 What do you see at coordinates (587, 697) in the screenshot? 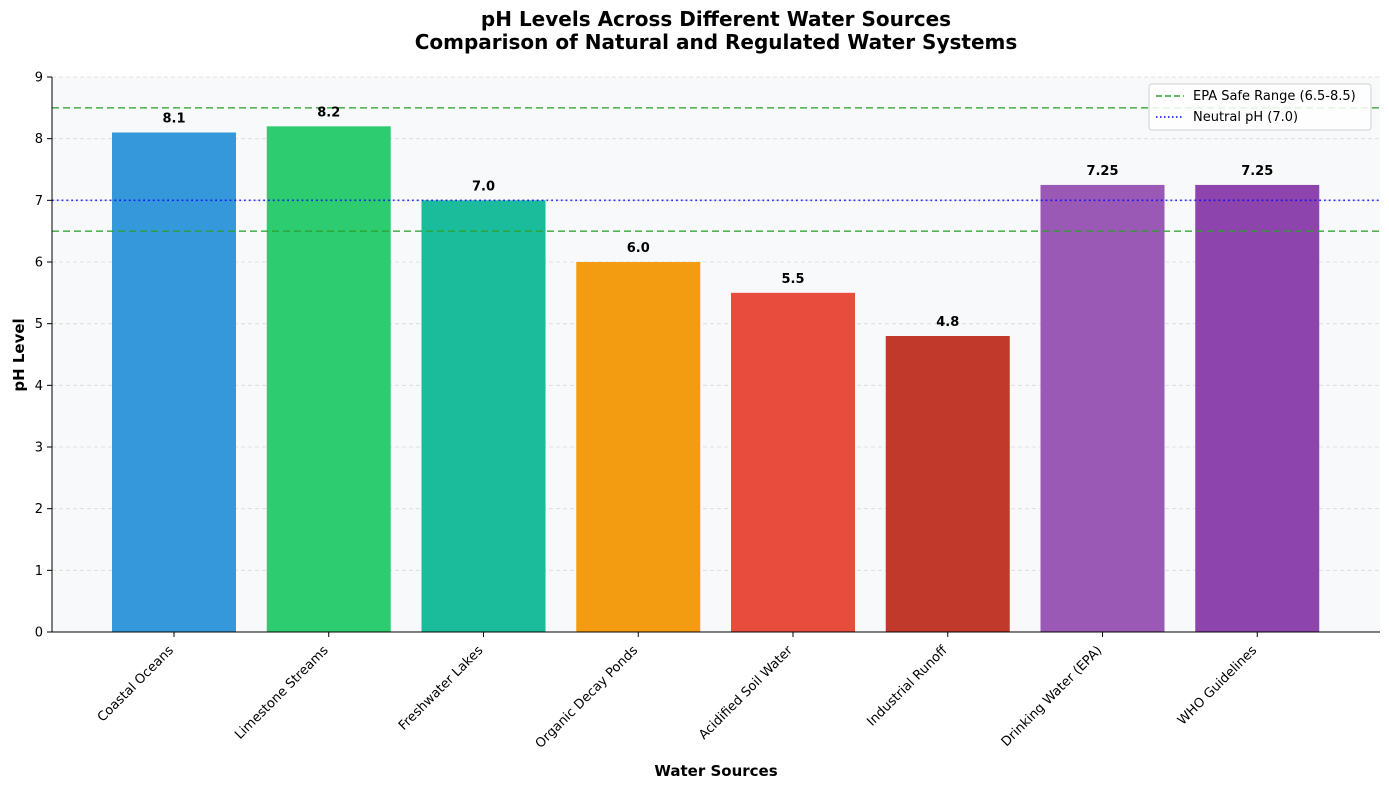
I see `x-tick-label: Organic Decay Ponds` at bounding box center [587, 697].